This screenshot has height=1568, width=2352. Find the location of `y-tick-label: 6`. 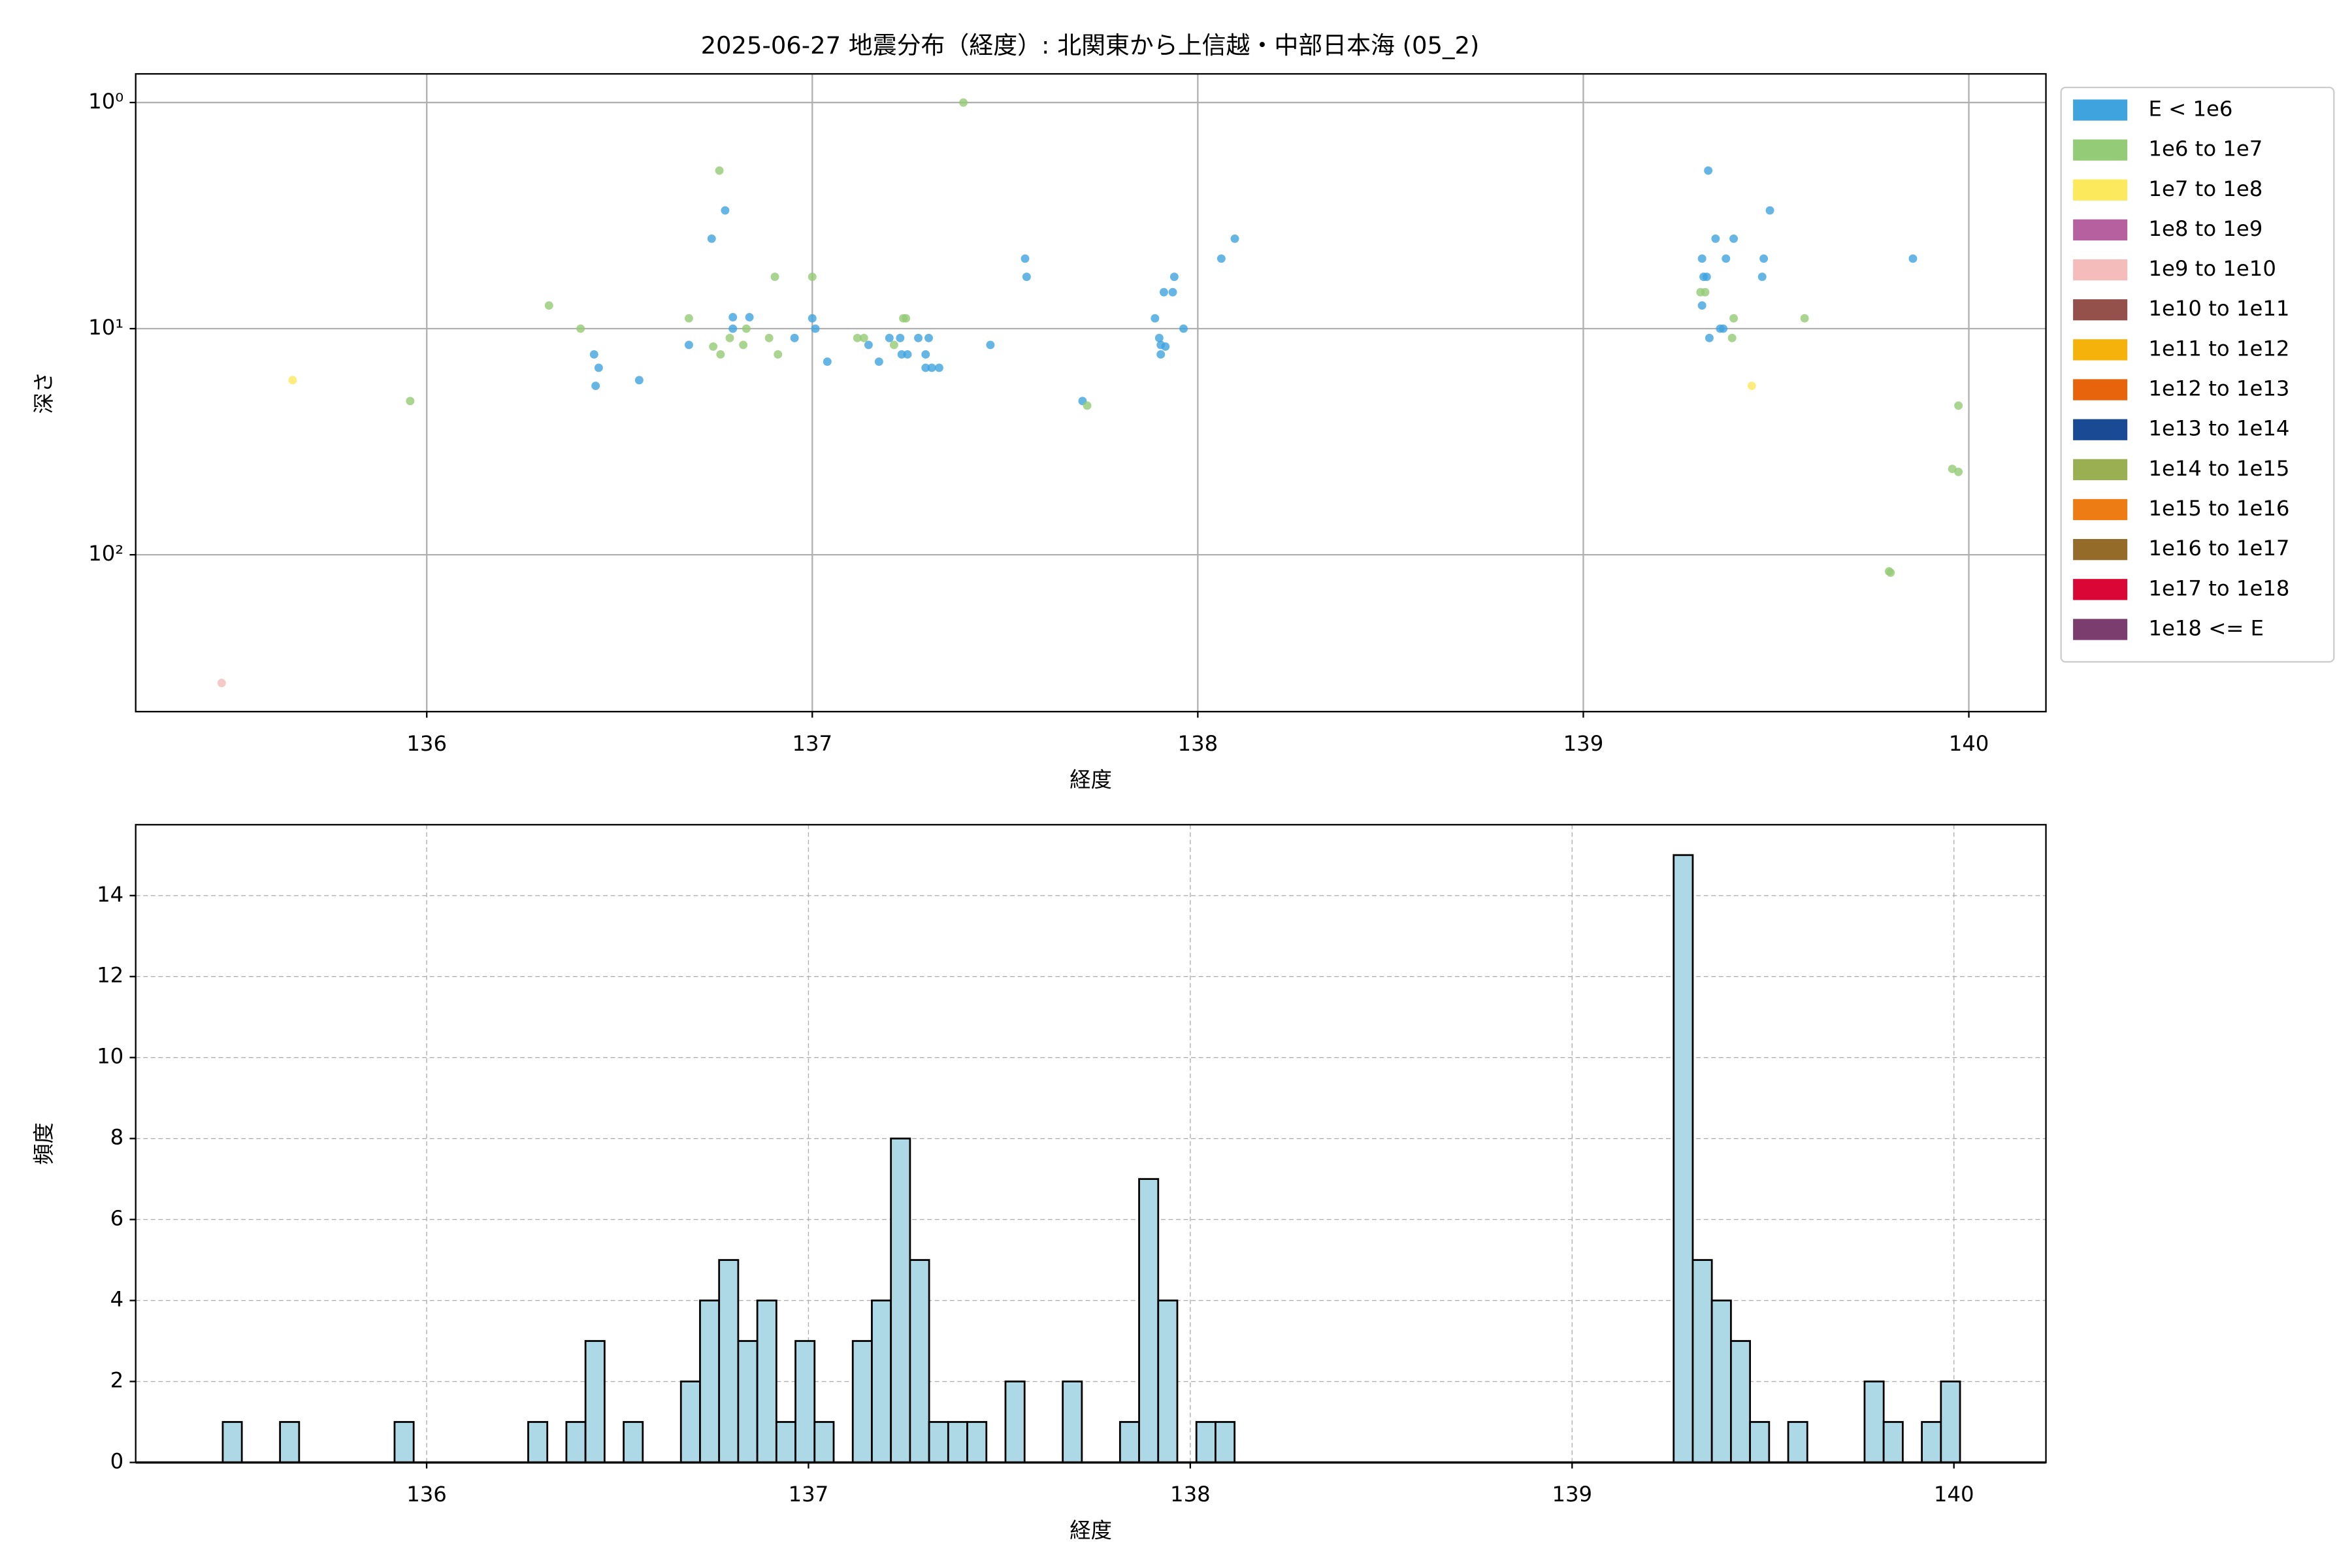

y-tick-label: 6 is located at coordinates (117, 1218).